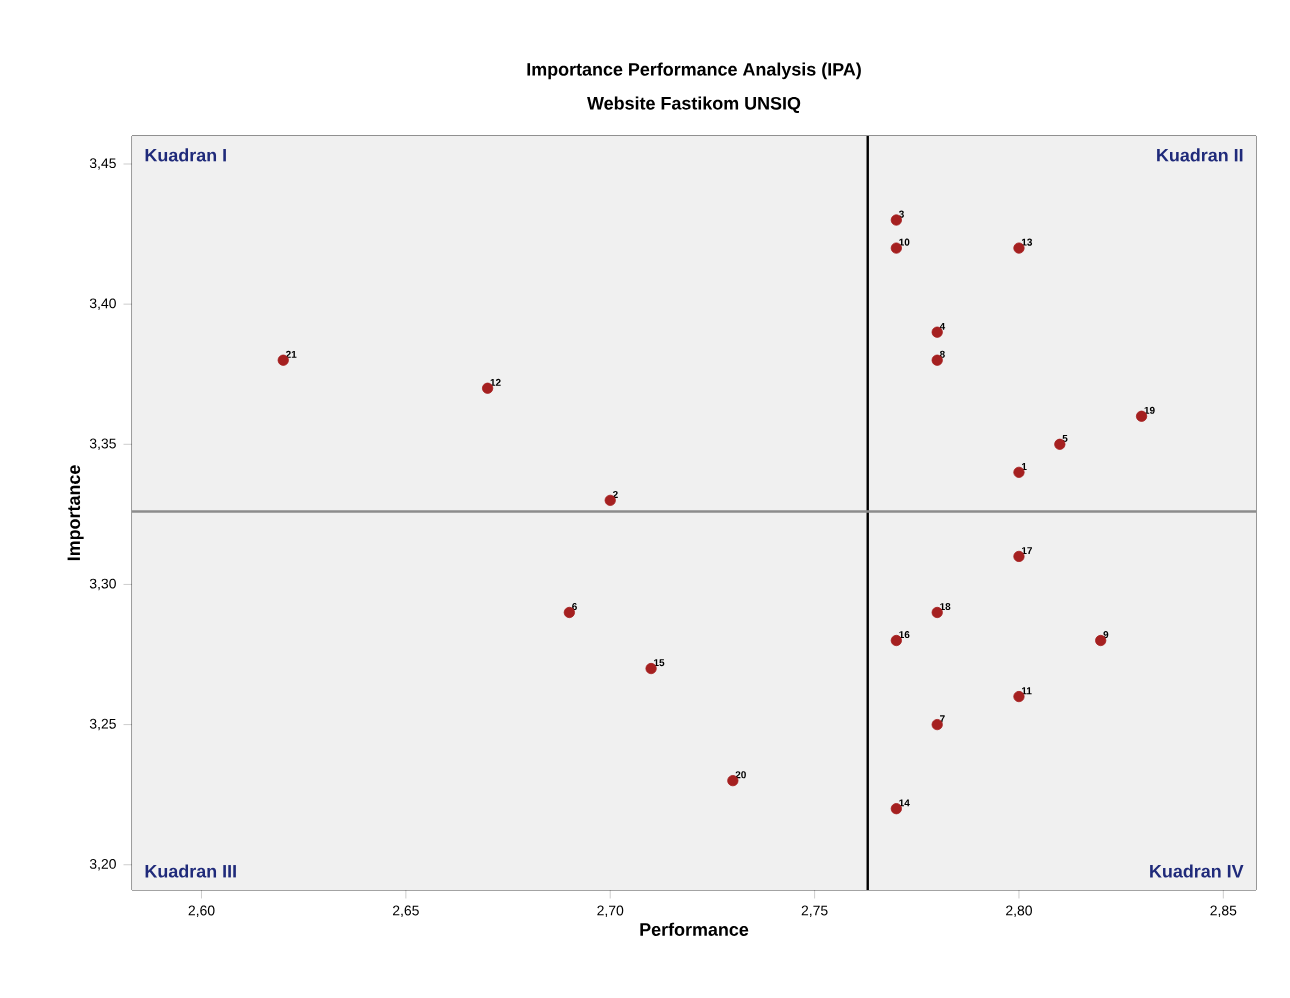  Describe the element at coordinates (185, 155) in the screenshot. I see `annotation: Kuadran I` at that location.